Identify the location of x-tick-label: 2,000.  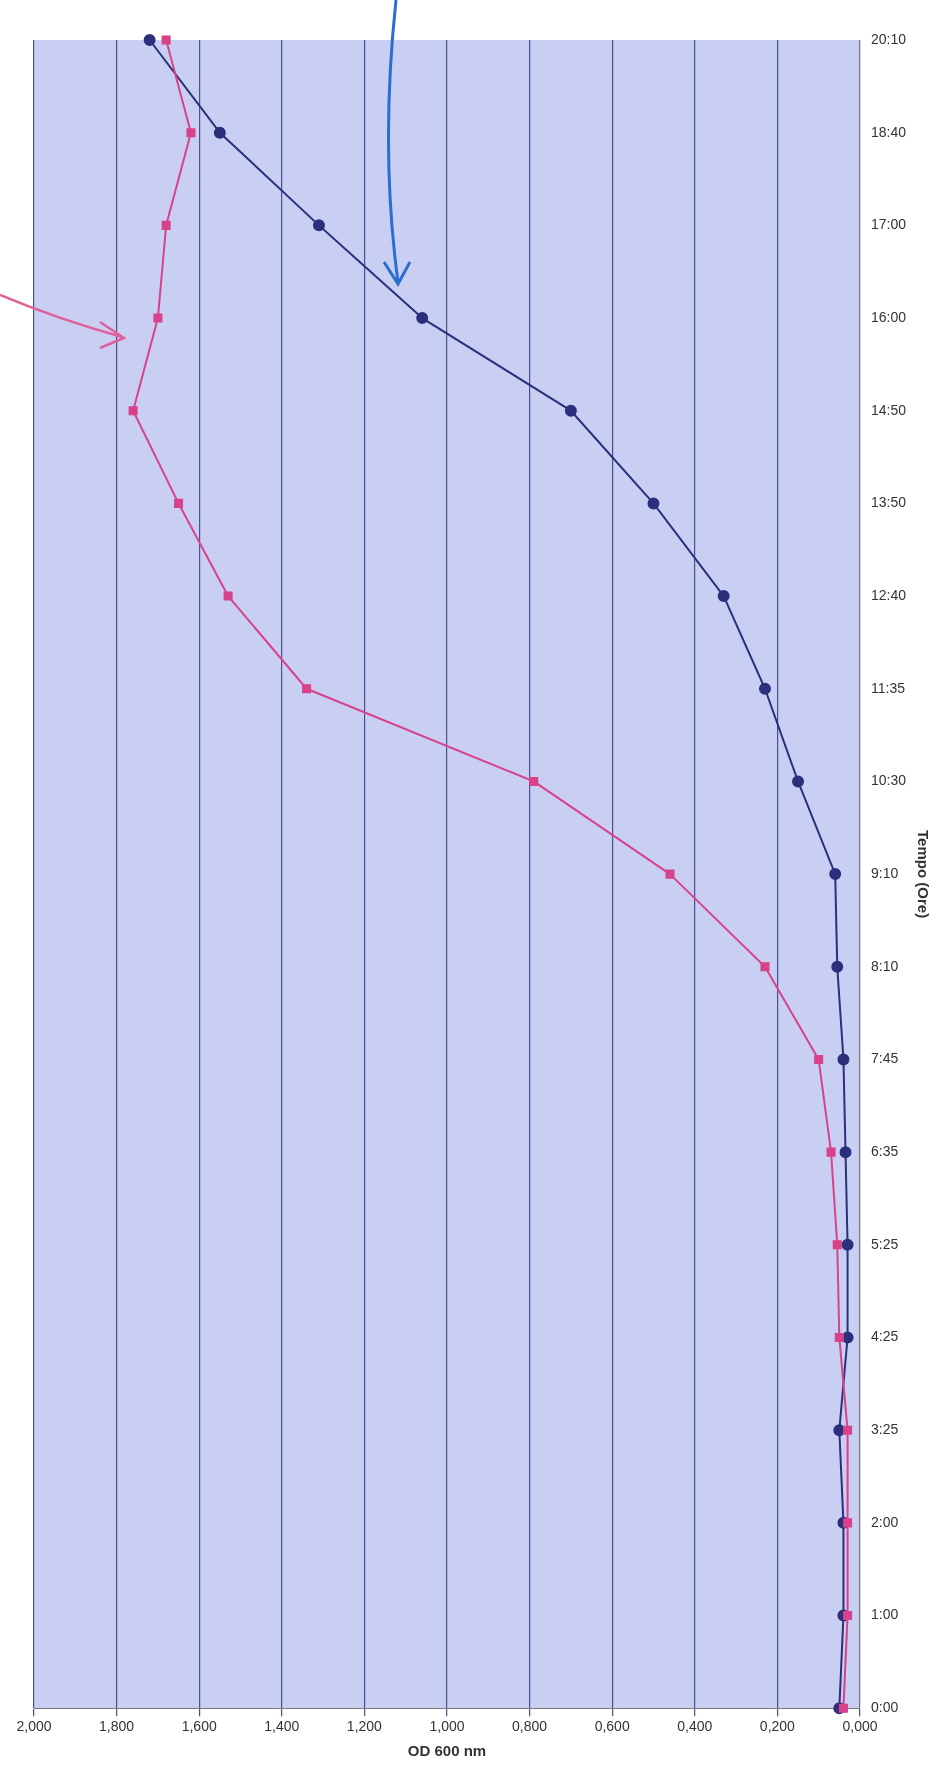
(34, 1726).